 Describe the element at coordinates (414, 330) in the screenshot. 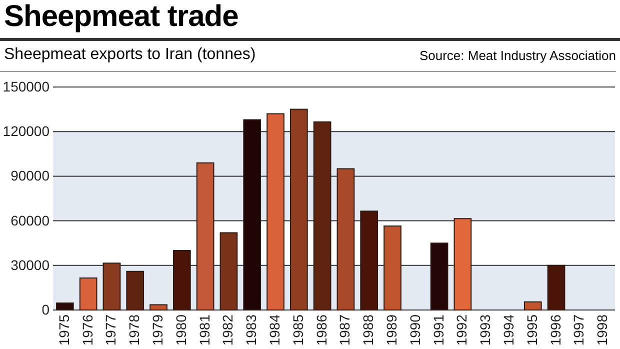

I see `x-tick-label: 1990` at that location.